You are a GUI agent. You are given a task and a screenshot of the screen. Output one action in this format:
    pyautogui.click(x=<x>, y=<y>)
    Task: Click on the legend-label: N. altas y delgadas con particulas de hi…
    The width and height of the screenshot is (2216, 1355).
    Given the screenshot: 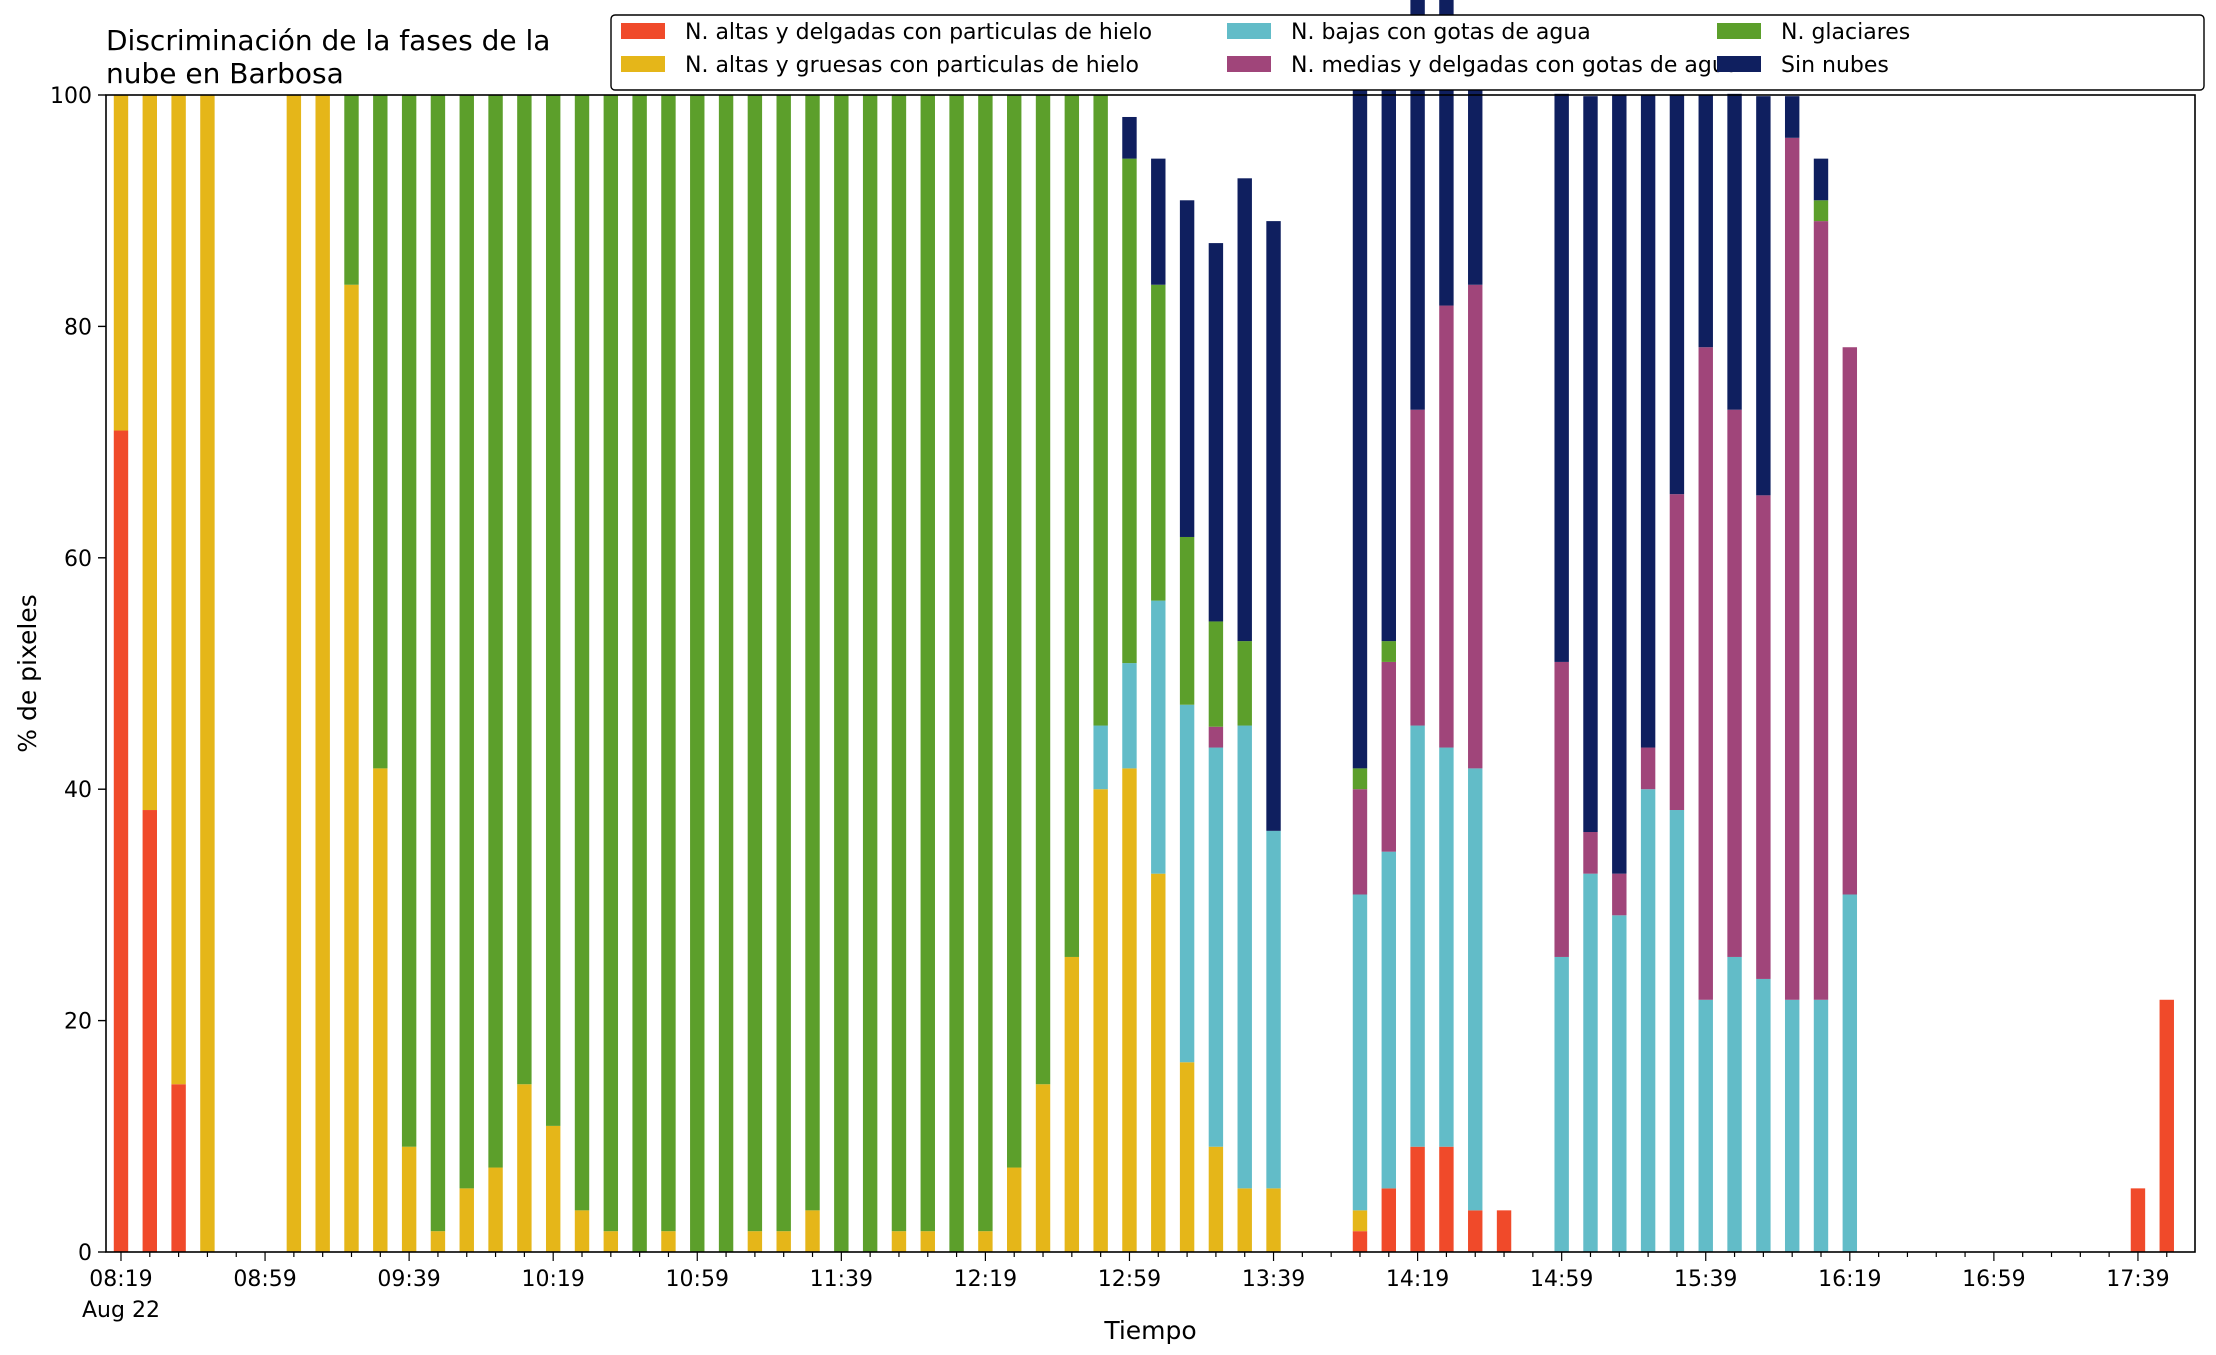 What is the action you would take?
    pyautogui.click(x=918, y=32)
    